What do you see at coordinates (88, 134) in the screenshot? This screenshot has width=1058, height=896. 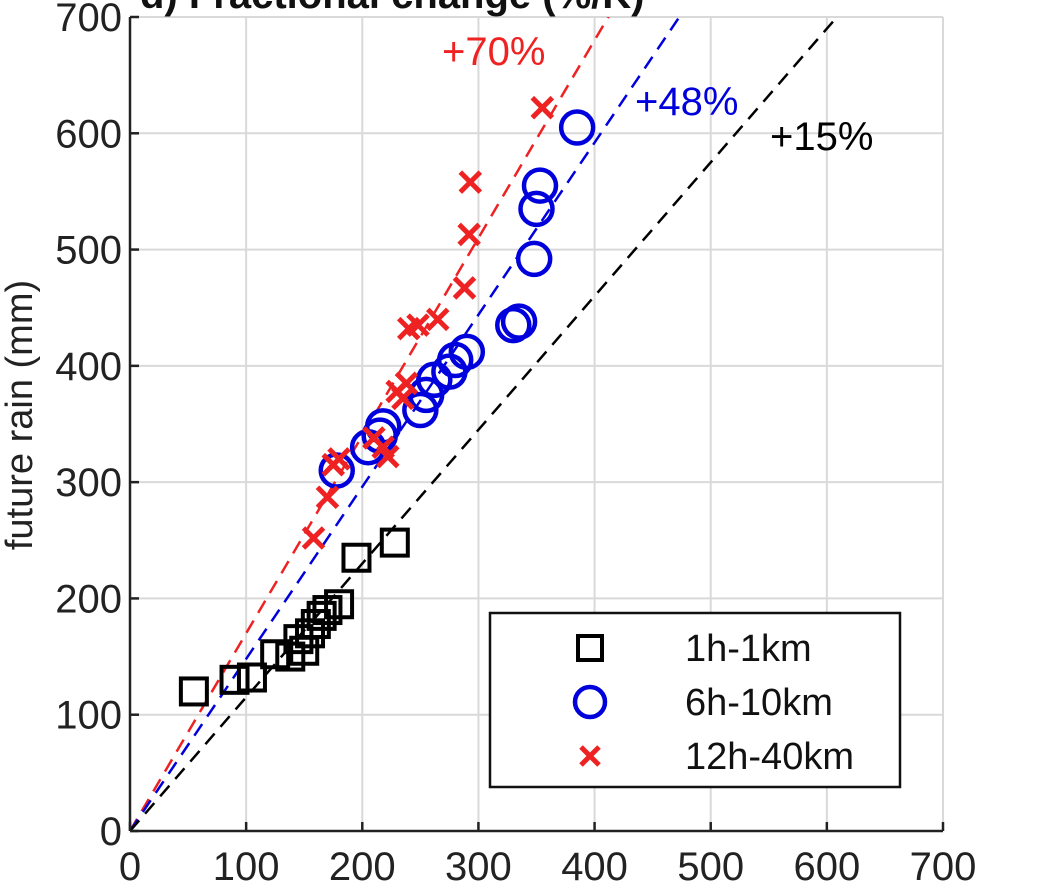 I see `y-tick-label: 600` at bounding box center [88, 134].